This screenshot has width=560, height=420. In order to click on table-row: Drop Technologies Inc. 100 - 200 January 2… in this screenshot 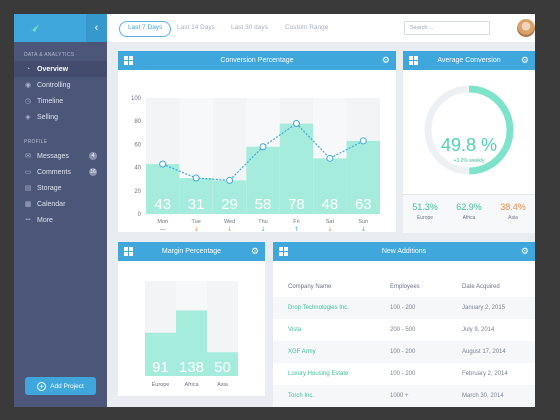, I will do `click(404, 308)`.